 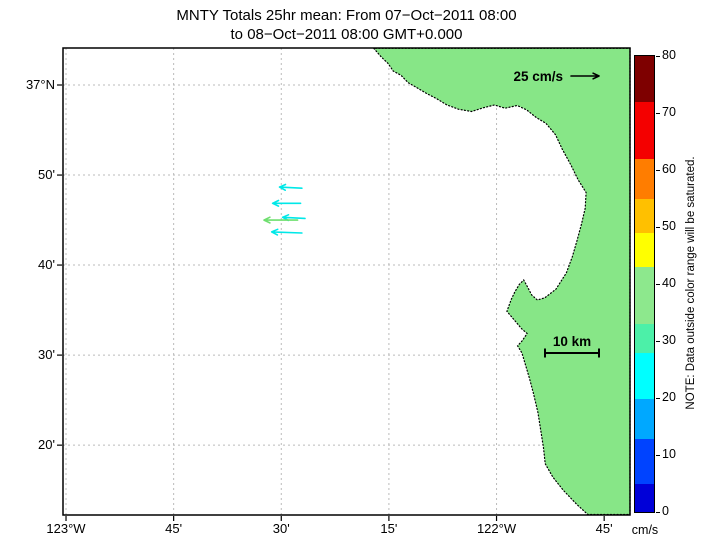 I want to click on colorbar-tick-label: 50, so click(x=669, y=226).